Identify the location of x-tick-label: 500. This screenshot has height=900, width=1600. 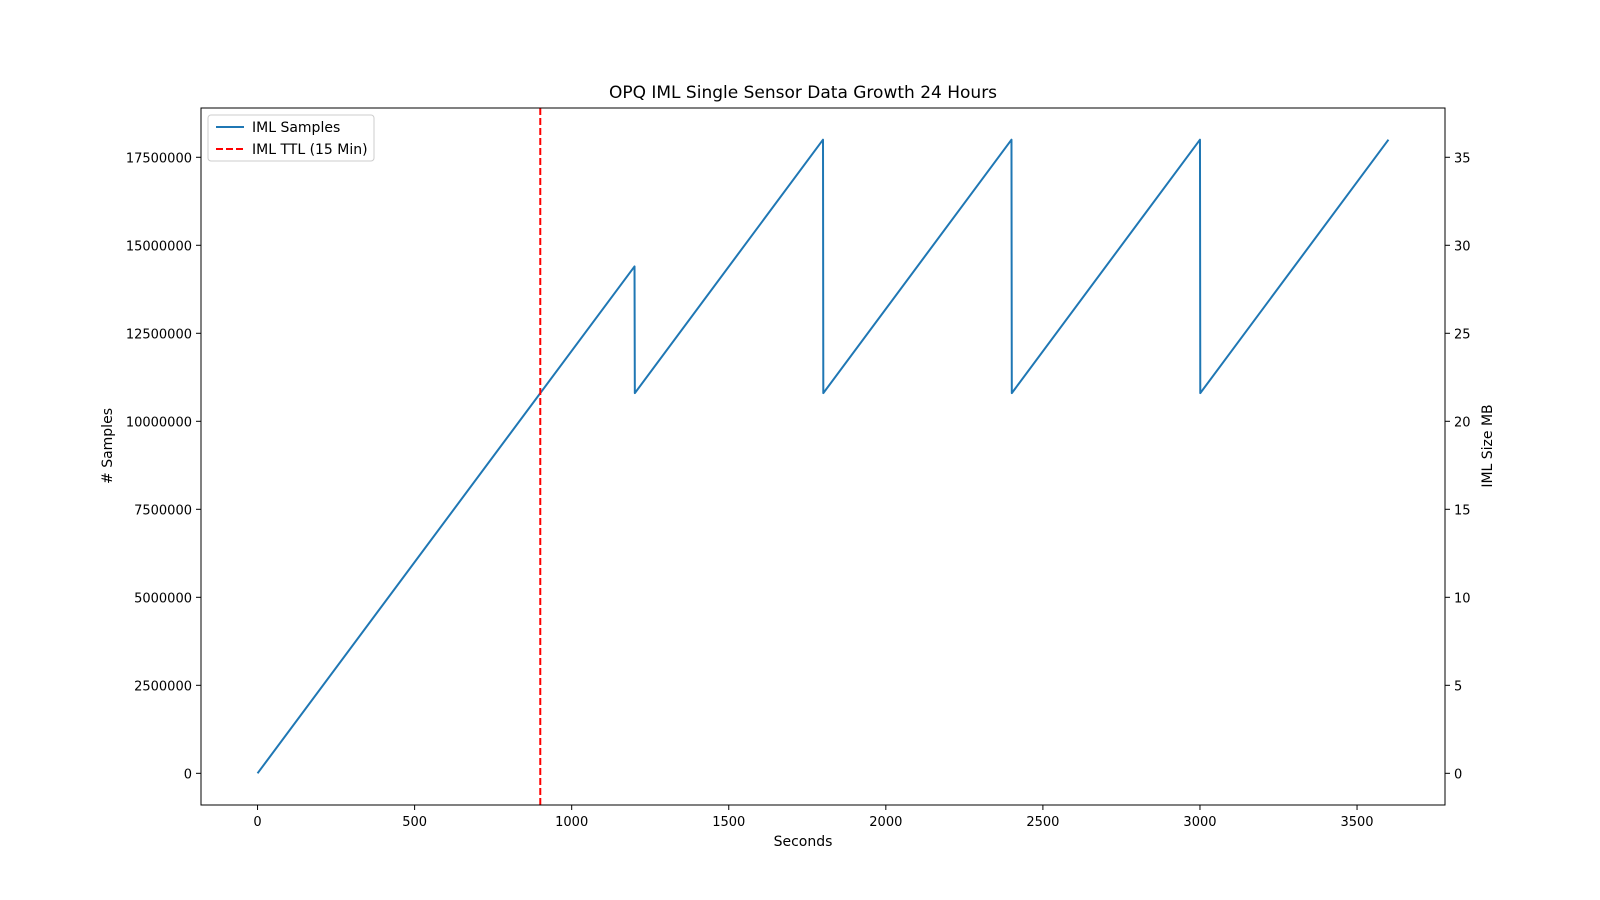
(414, 822).